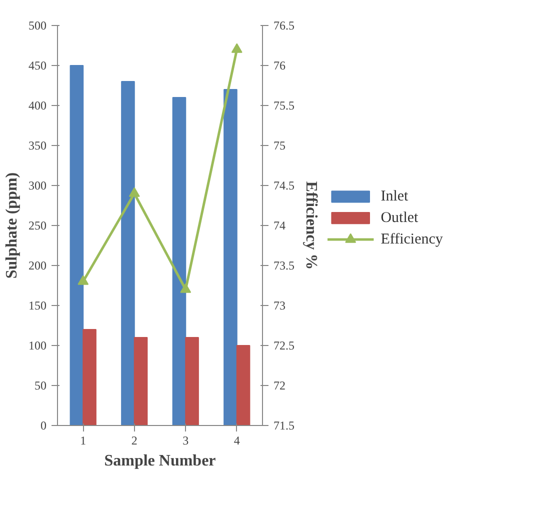 The height and width of the screenshot is (516, 542). What do you see at coordinates (284, 105) in the screenshot?
I see `y2-tick-label: 75.5` at bounding box center [284, 105].